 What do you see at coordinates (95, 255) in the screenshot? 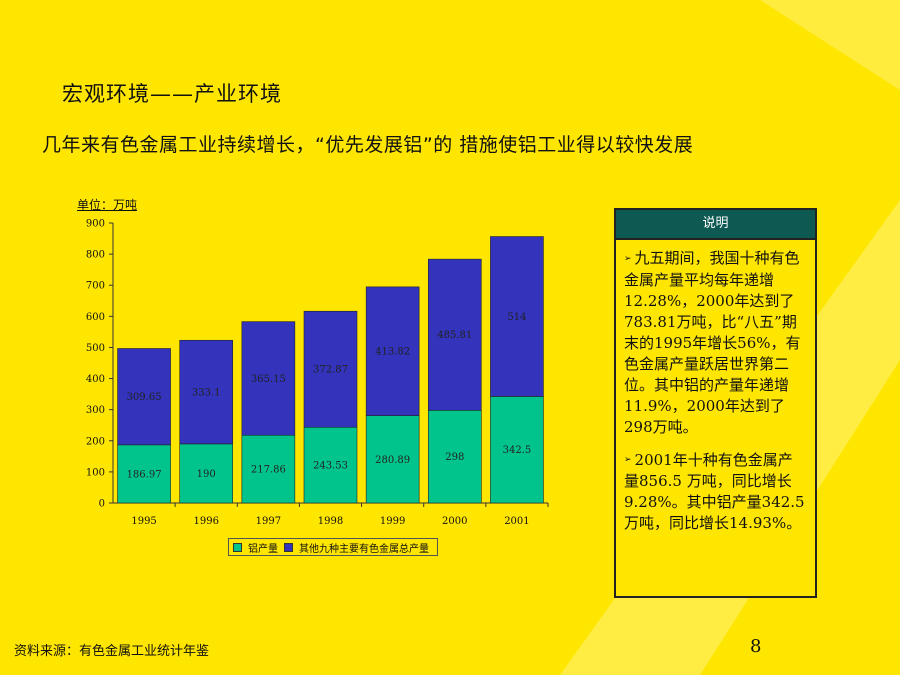
I see `y-tick-label: 800` at bounding box center [95, 255].